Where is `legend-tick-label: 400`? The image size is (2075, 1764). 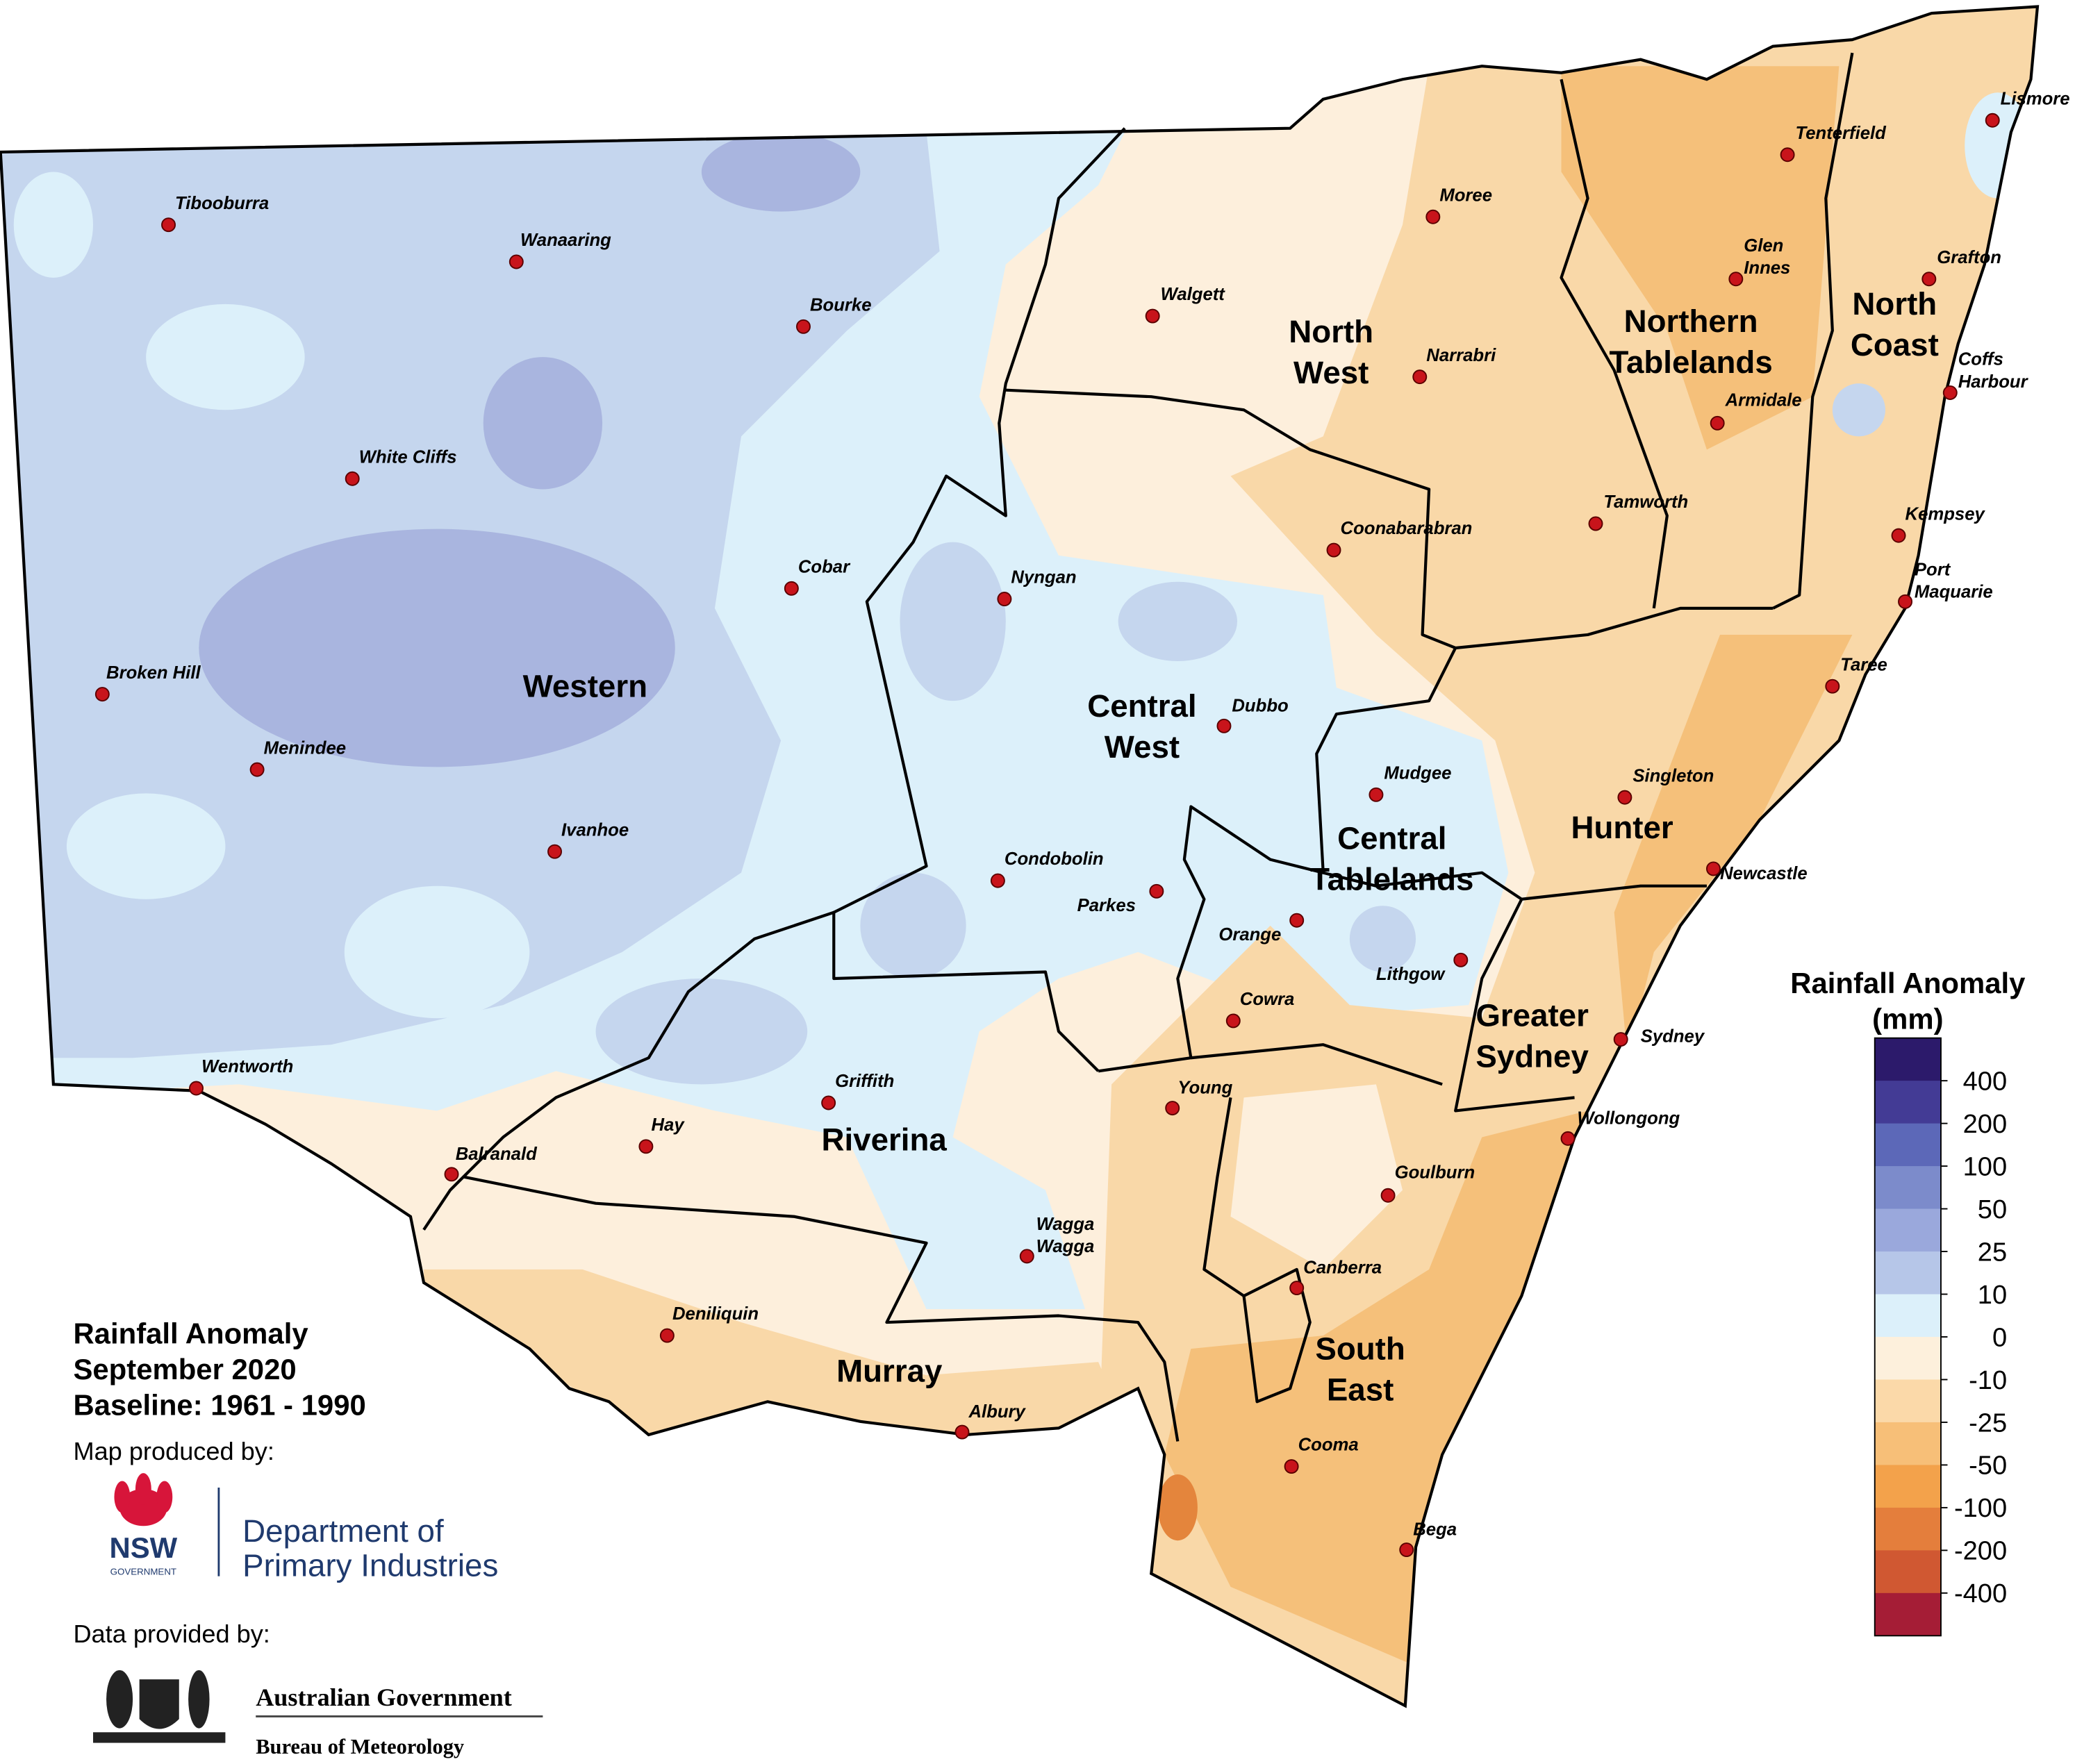
legend-tick-label: 400 is located at coordinates (1985, 1081).